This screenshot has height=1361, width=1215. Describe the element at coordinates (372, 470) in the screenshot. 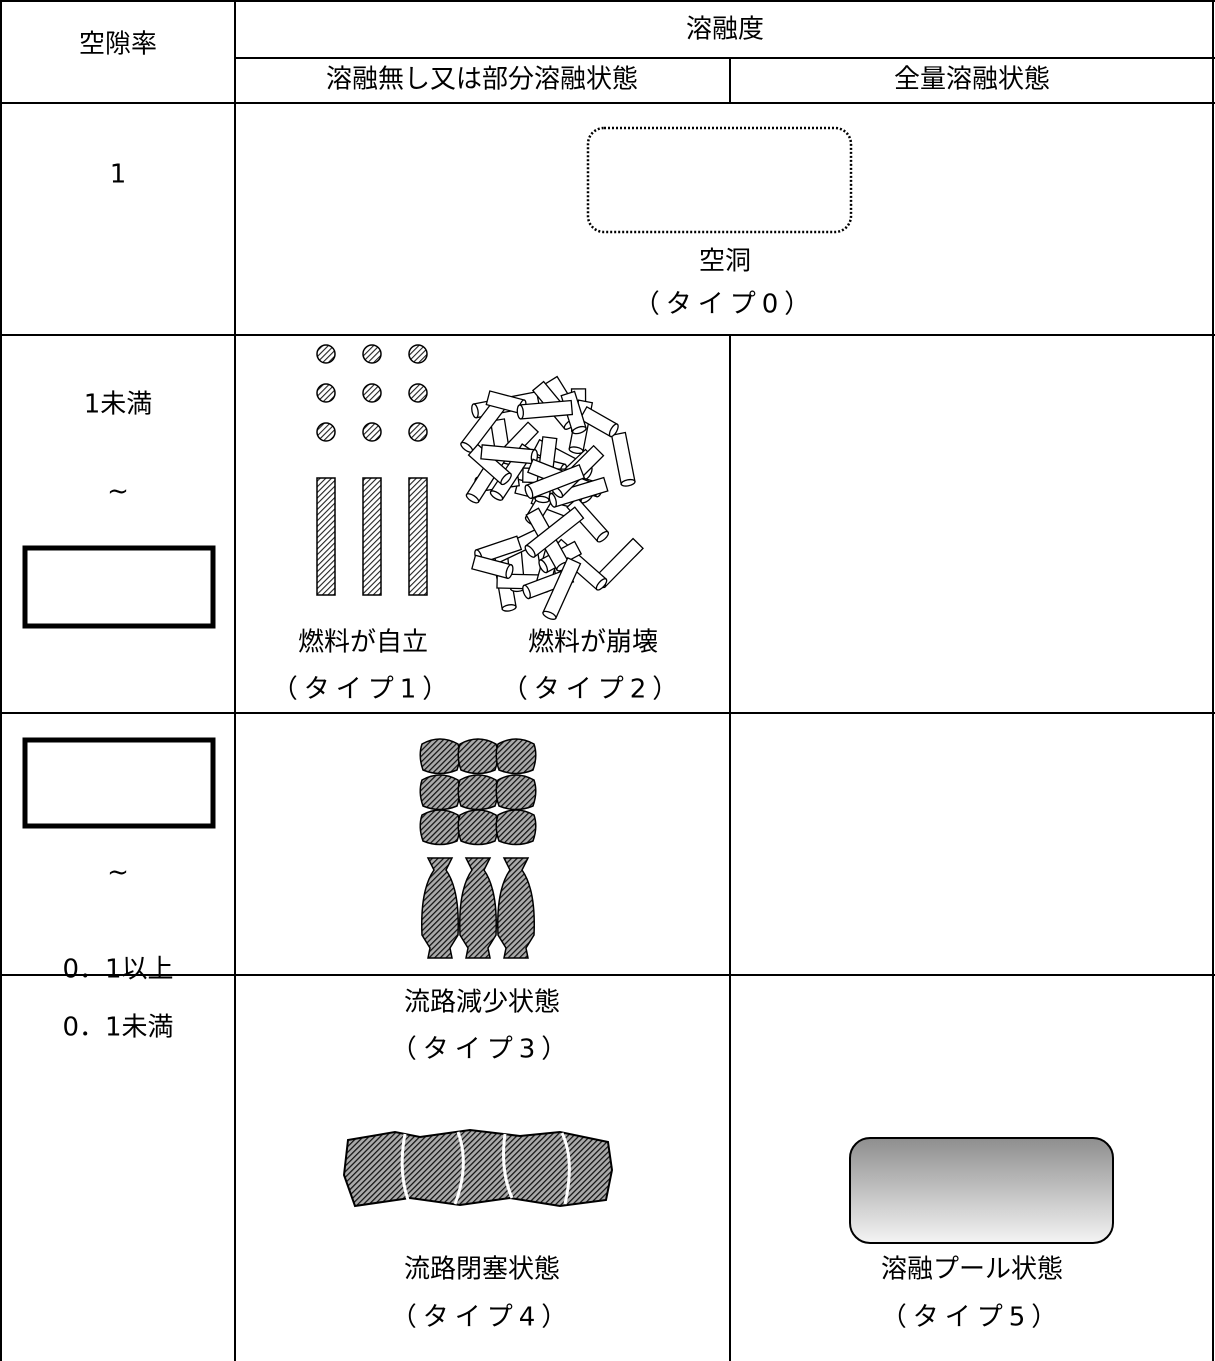

I see `standing-fuel-icon` at that location.